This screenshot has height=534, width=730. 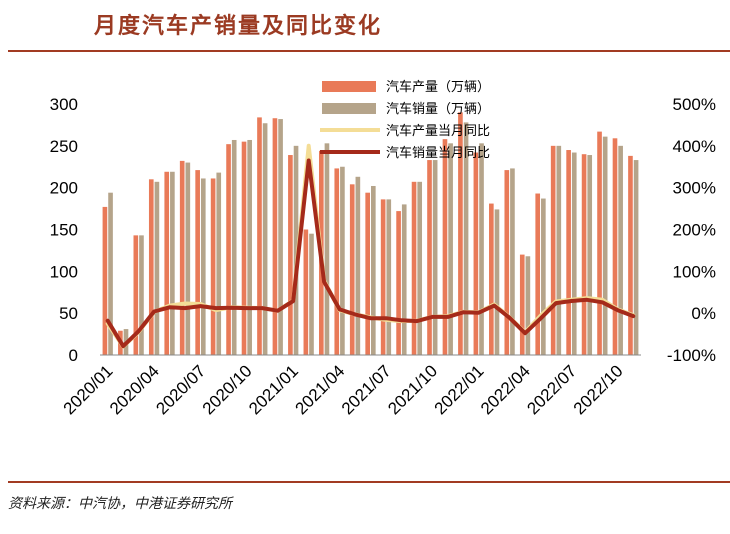 I want to click on right-tick-label: -100%, so click(x=691, y=355).